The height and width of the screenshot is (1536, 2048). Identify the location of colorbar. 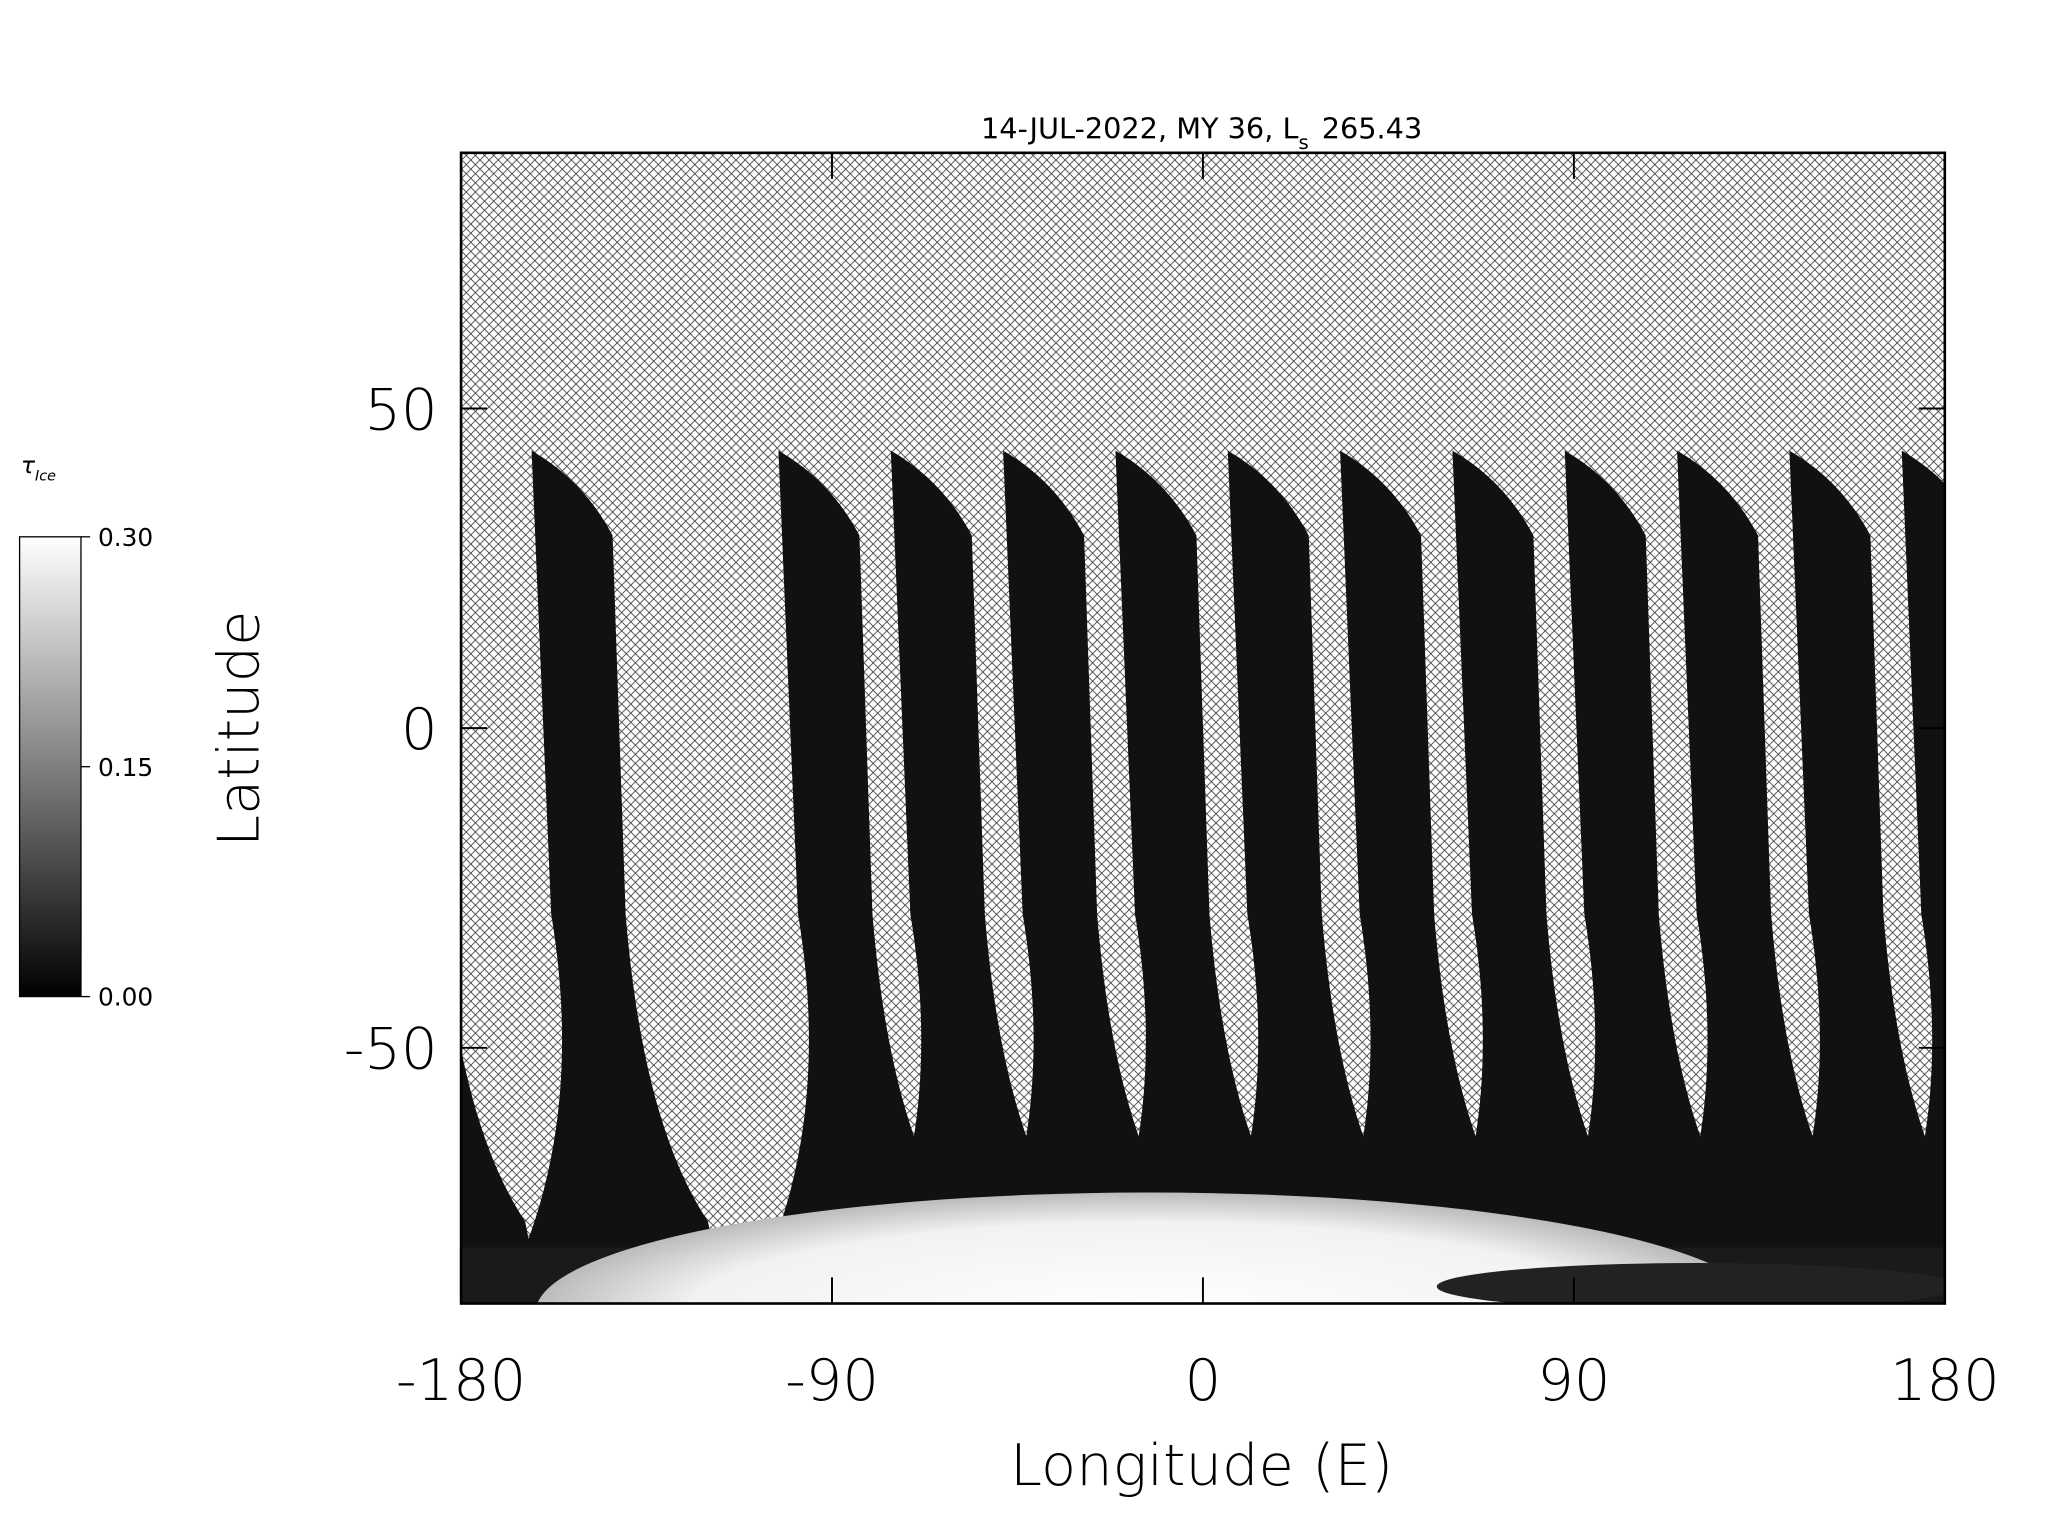
(50, 767).